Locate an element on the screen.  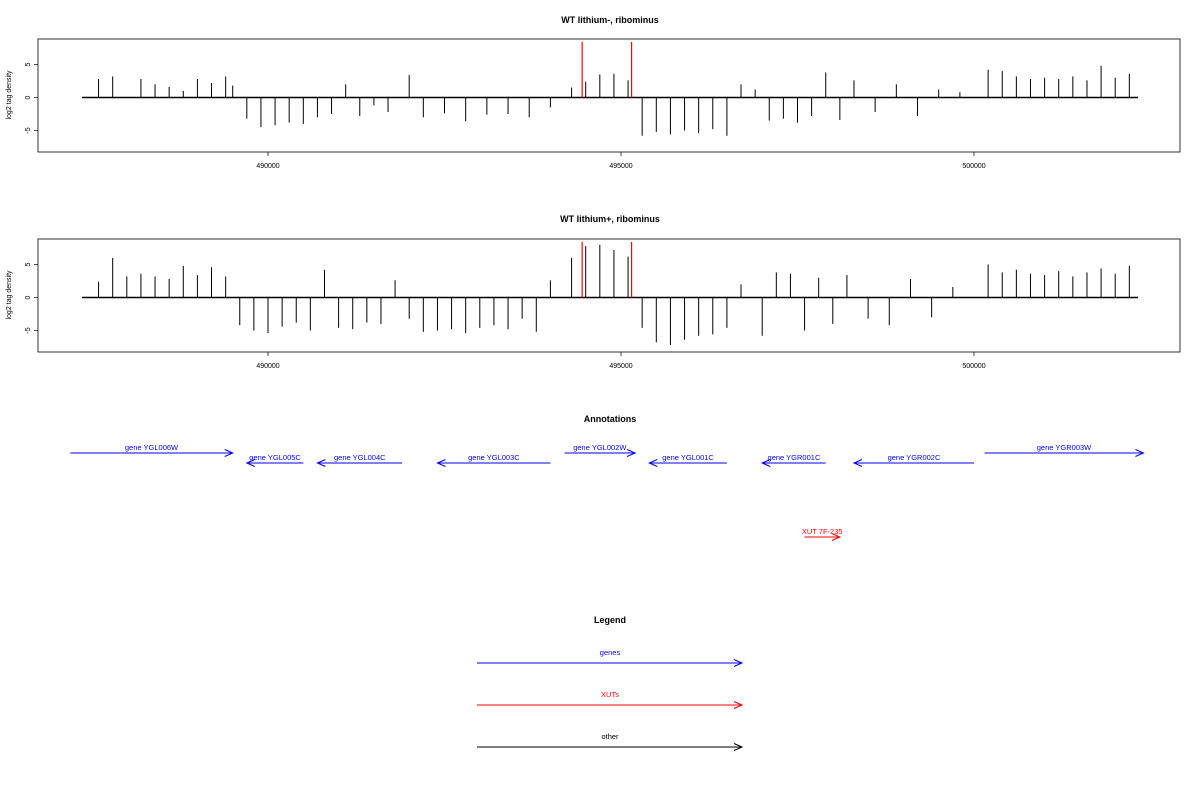
gene-label: gene YGR001C is located at coordinates (794, 457).